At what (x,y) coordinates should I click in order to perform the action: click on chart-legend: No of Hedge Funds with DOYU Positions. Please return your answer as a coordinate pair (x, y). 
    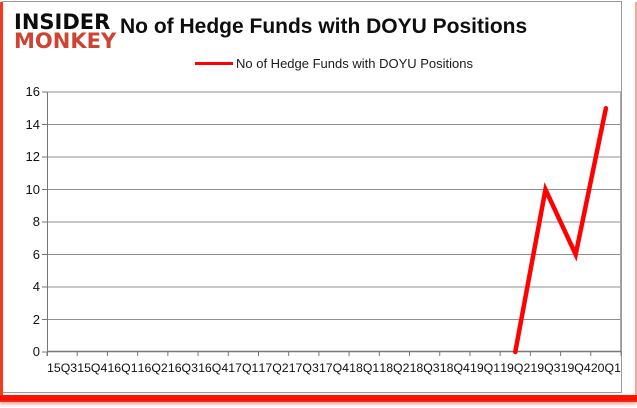
    Looking at the image, I should click on (334, 63).